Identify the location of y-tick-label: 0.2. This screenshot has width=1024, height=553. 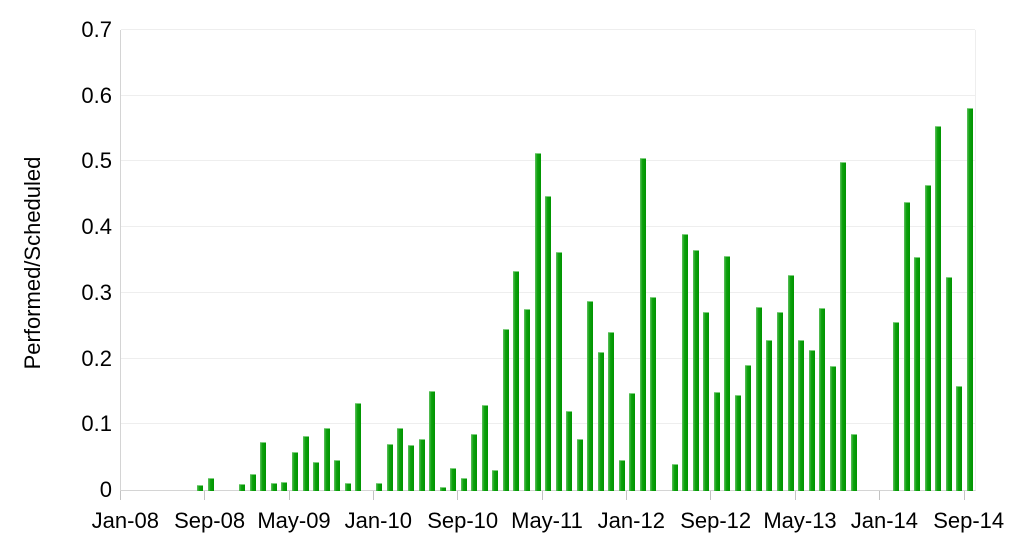
(96, 358).